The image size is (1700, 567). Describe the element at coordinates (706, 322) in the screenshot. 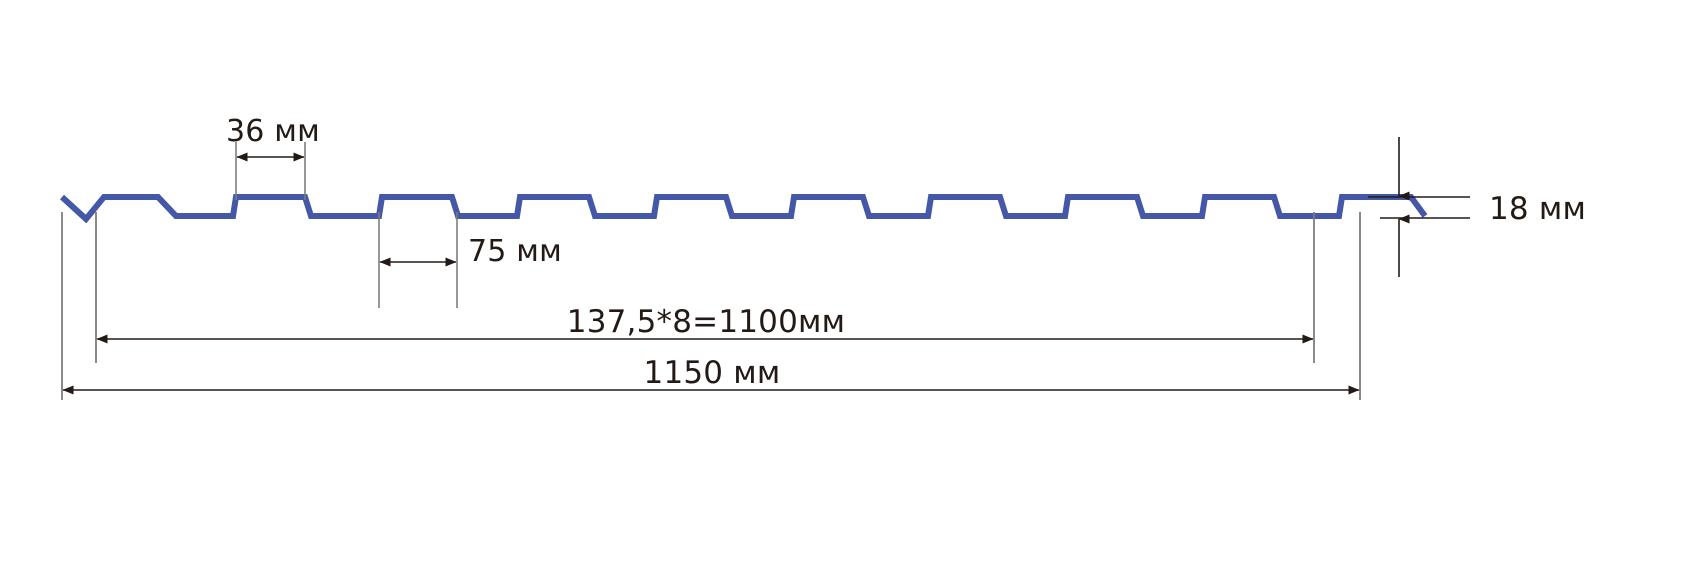

I see `dimension-label-1100mm: 137,5*8=1100мм` at that location.